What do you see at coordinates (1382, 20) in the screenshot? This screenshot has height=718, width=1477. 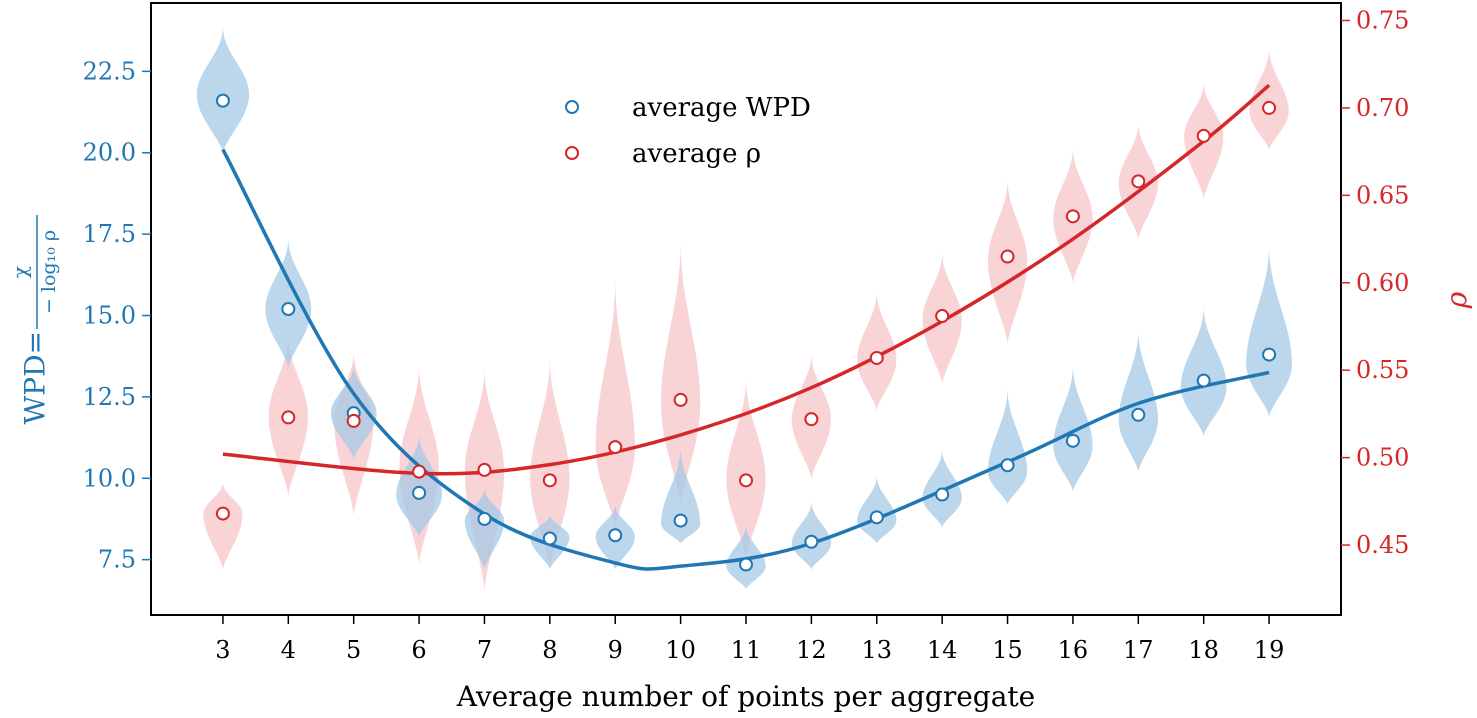 I see `right-tick-label: 0.75` at bounding box center [1382, 20].